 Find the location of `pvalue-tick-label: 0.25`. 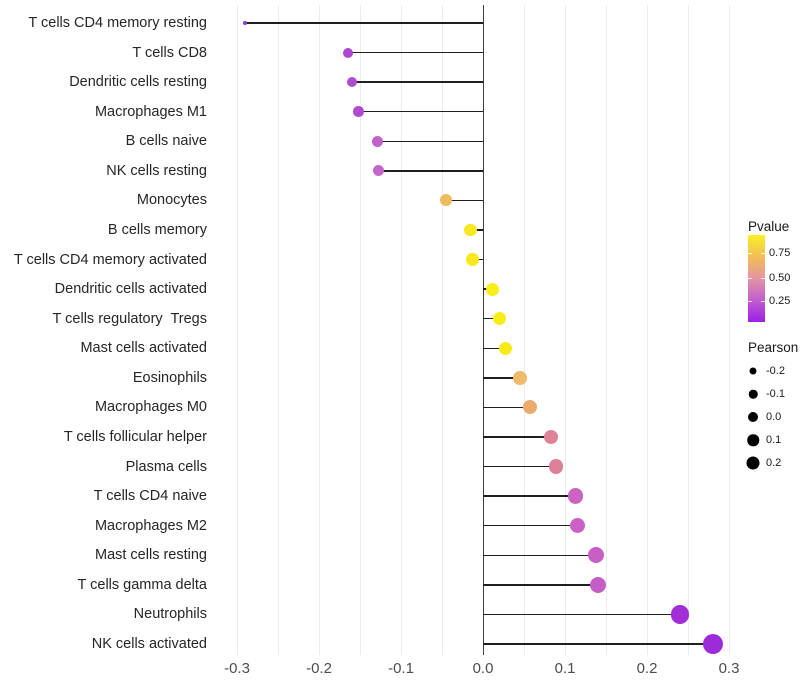

pvalue-tick-label: 0.25 is located at coordinates (780, 300).